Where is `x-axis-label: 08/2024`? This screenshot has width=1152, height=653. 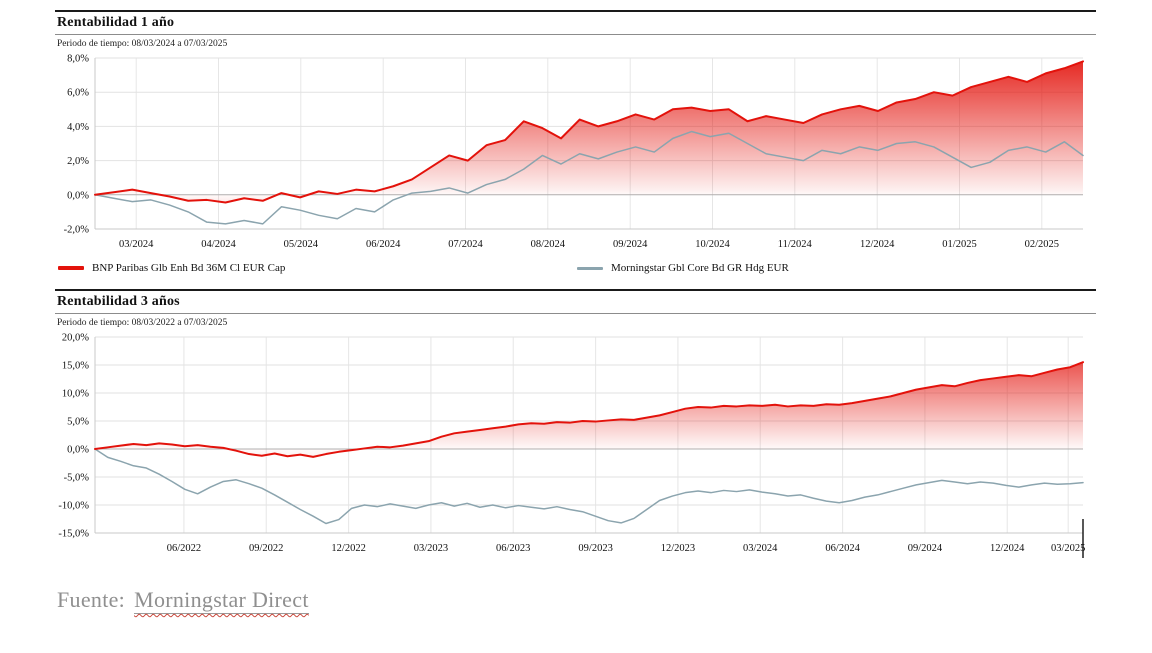 x-axis-label: 08/2024 is located at coordinates (548, 244).